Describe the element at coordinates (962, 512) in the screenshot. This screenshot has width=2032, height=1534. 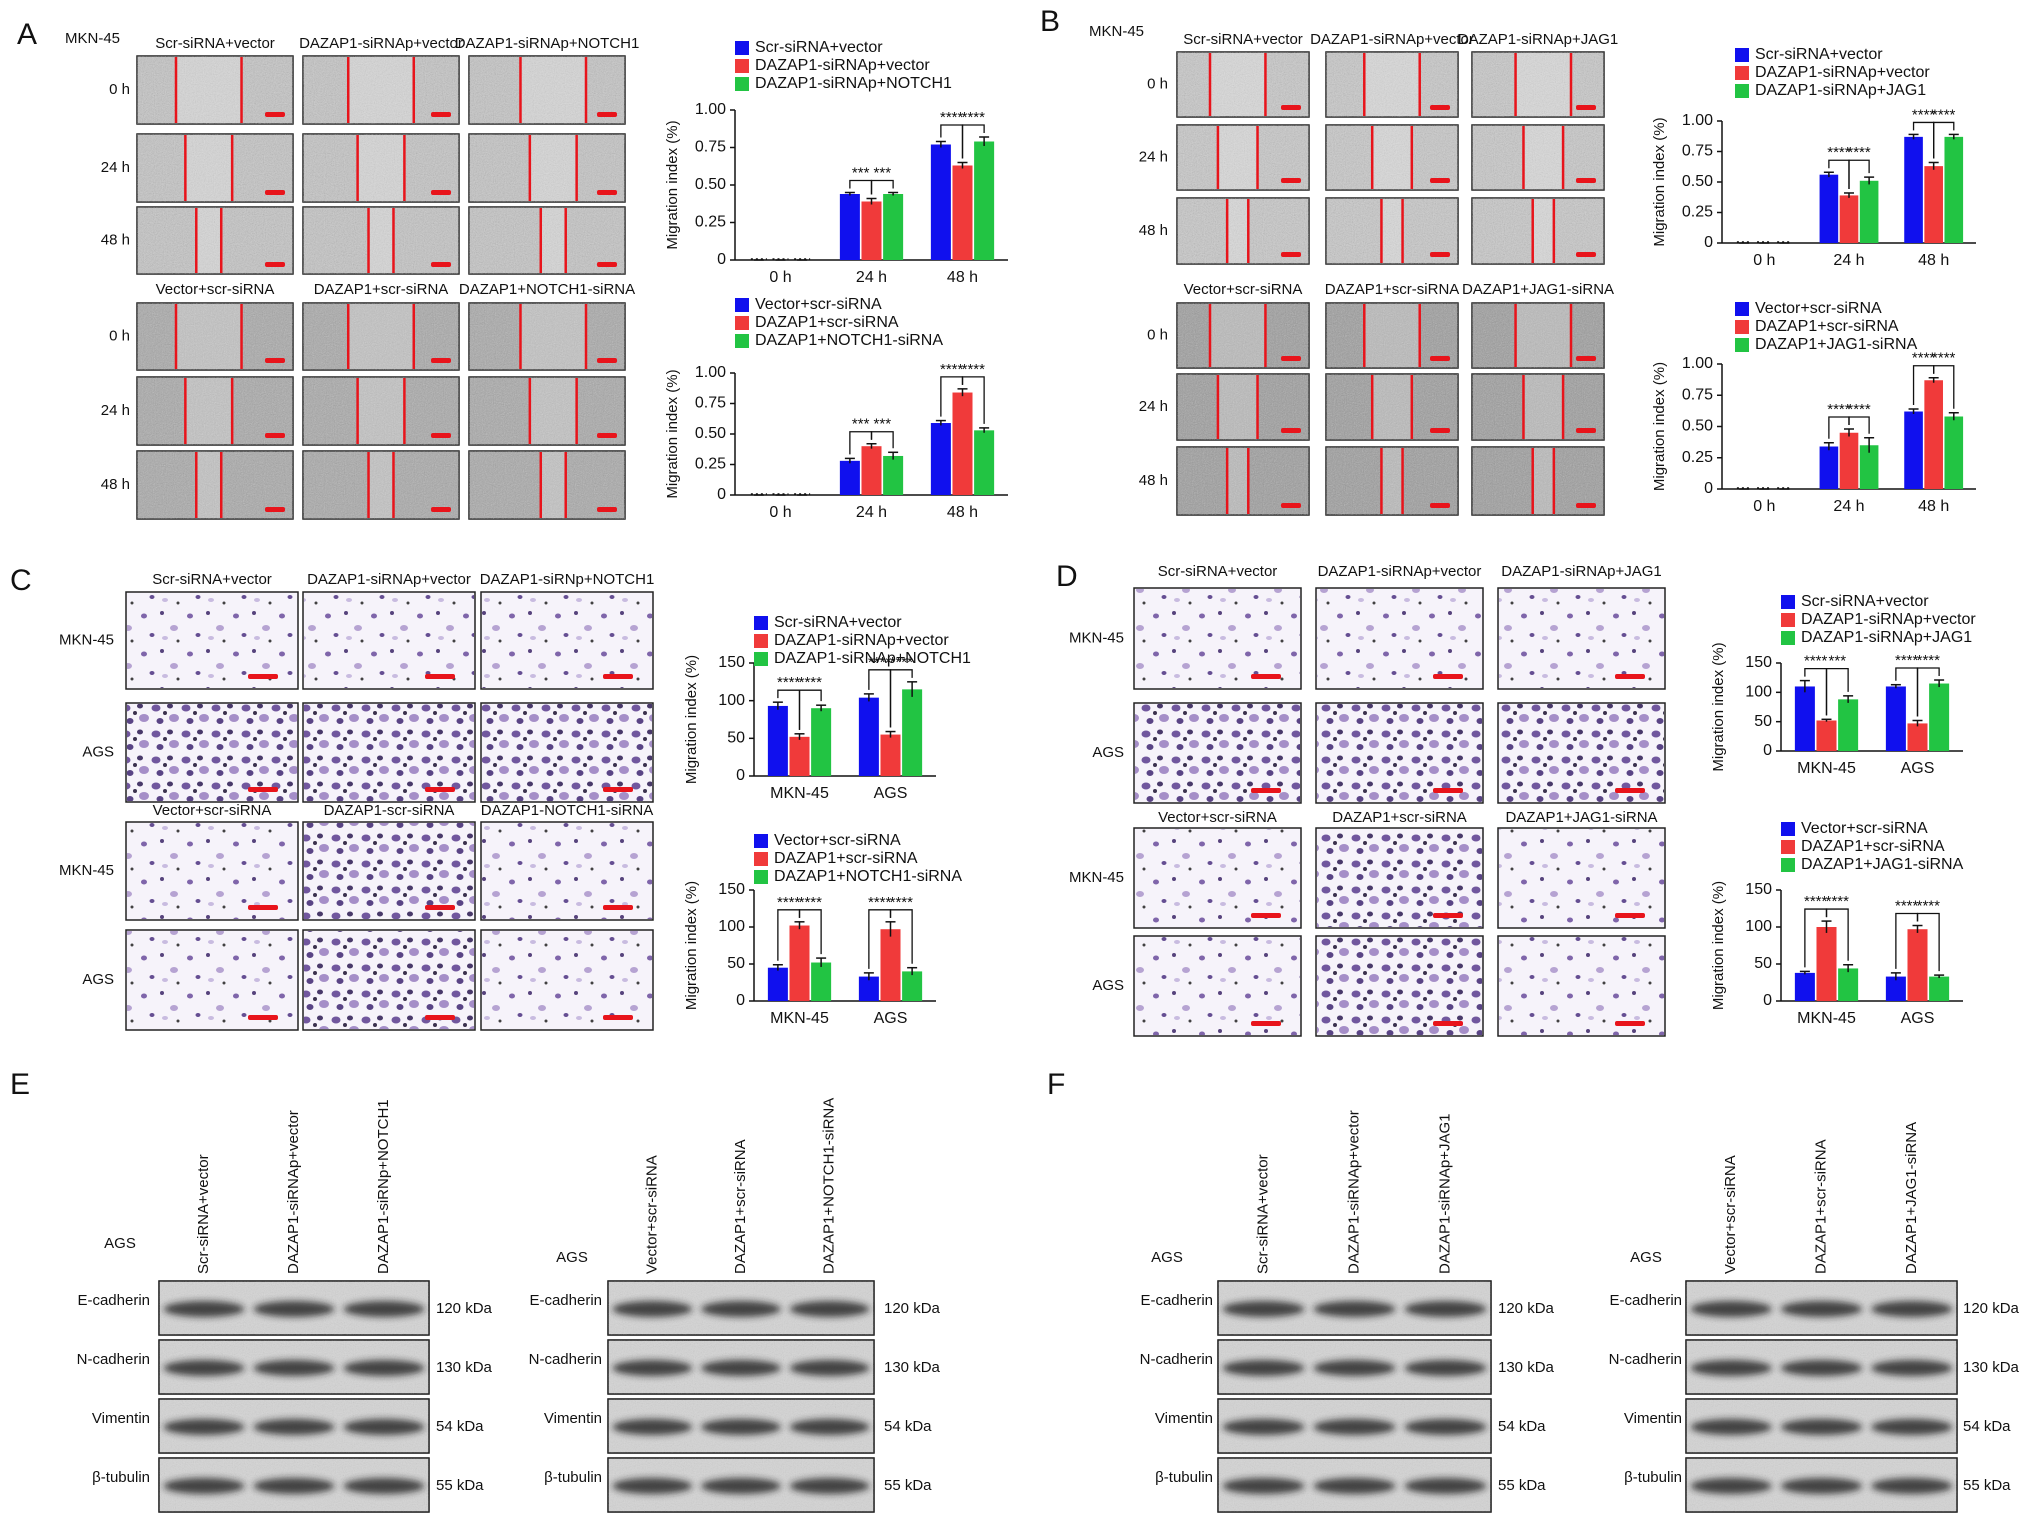
I see `x-tick-label: 48 h` at that location.